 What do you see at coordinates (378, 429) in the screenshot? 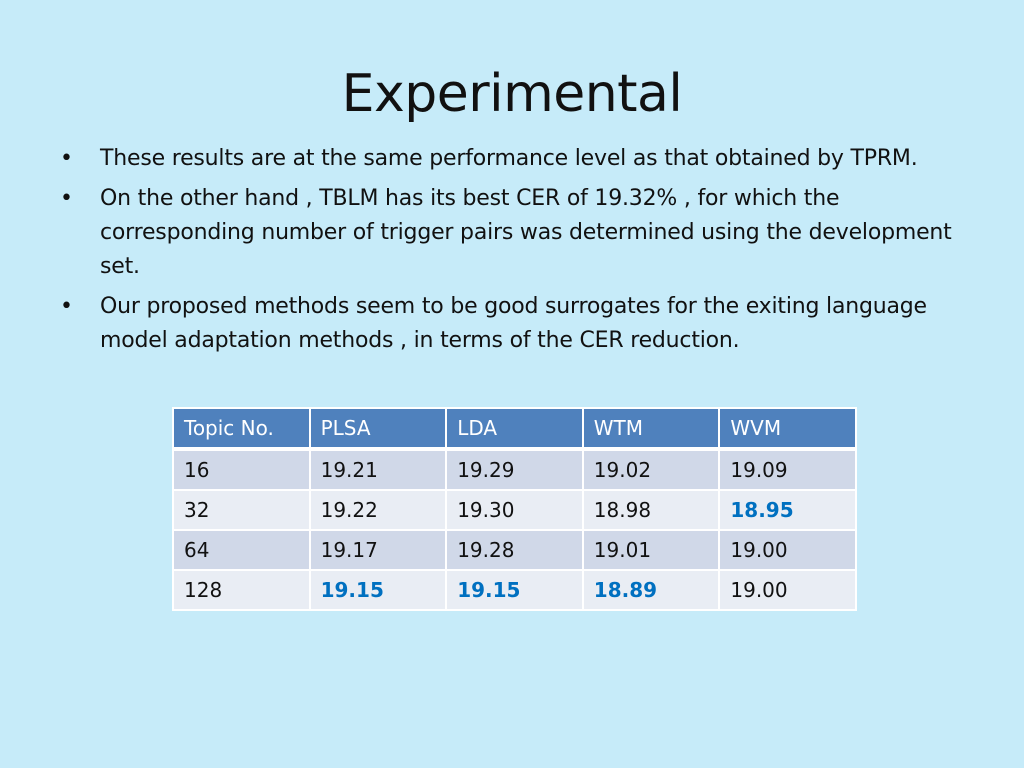
I see `header-plsa: PLSA` at bounding box center [378, 429].